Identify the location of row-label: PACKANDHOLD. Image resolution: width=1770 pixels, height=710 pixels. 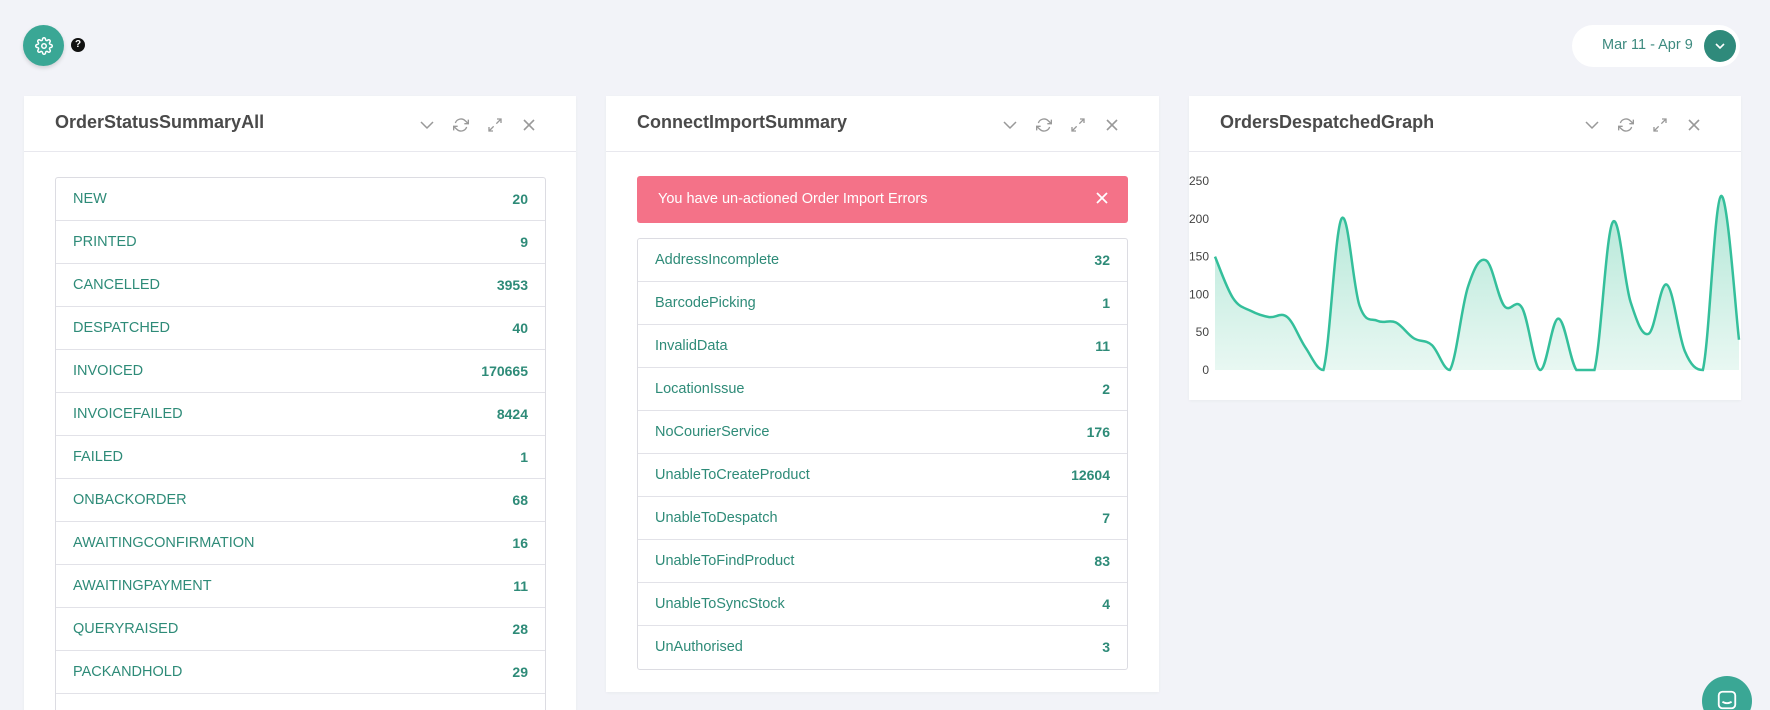
(128, 672).